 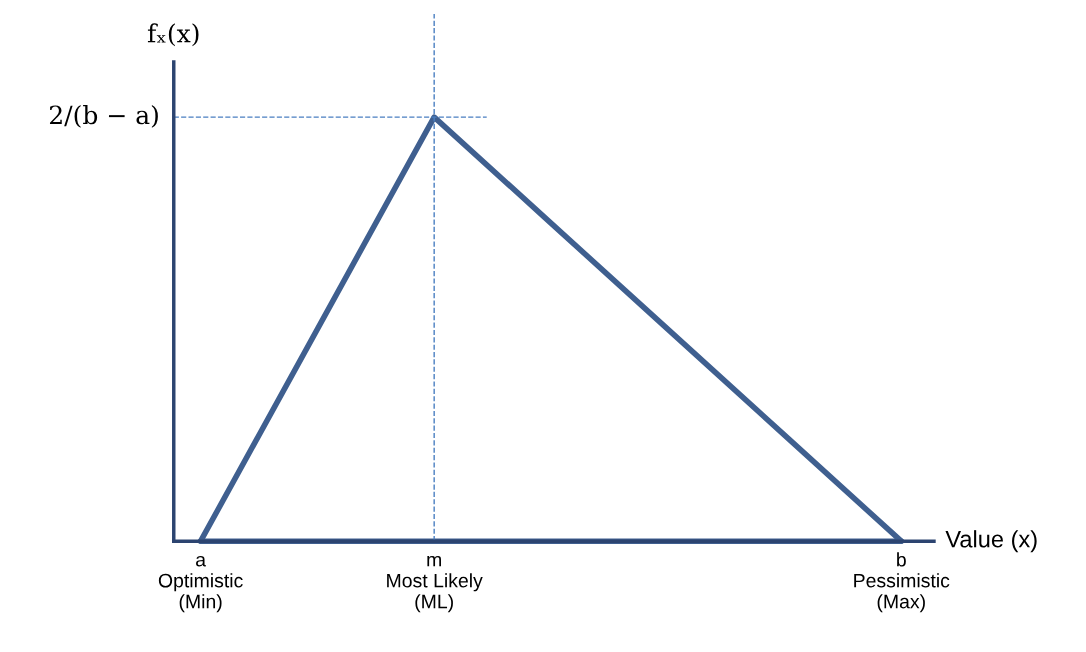 What do you see at coordinates (435, 584) in the screenshot?
I see `x-tick-label: m Most Likely (ML)` at bounding box center [435, 584].